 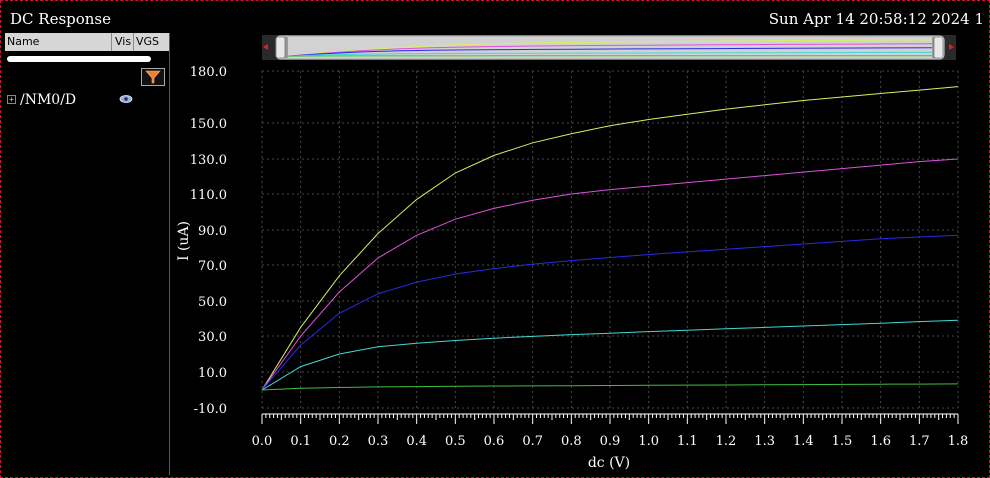 I want to click on eye-icon, so click(x=126, y=99).